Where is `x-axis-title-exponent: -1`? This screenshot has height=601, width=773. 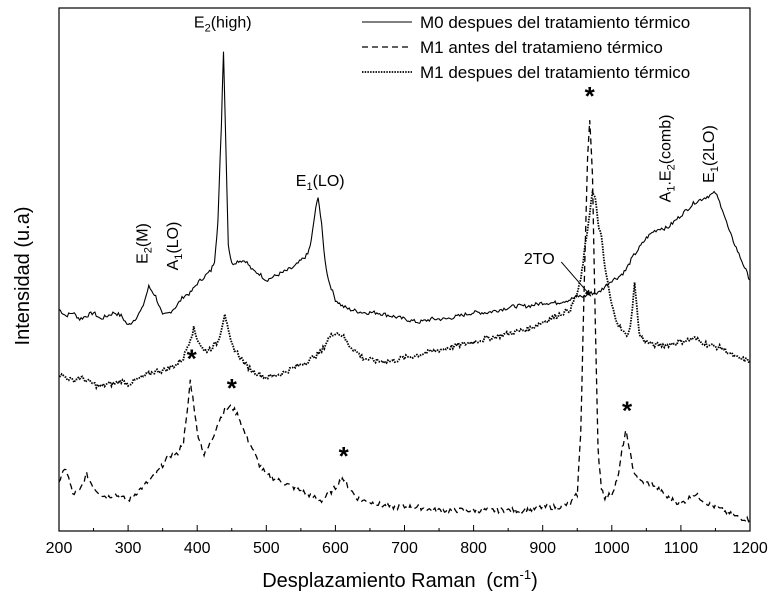 x-axis-title-exponent: -1 is located at coordinates (526, 574).